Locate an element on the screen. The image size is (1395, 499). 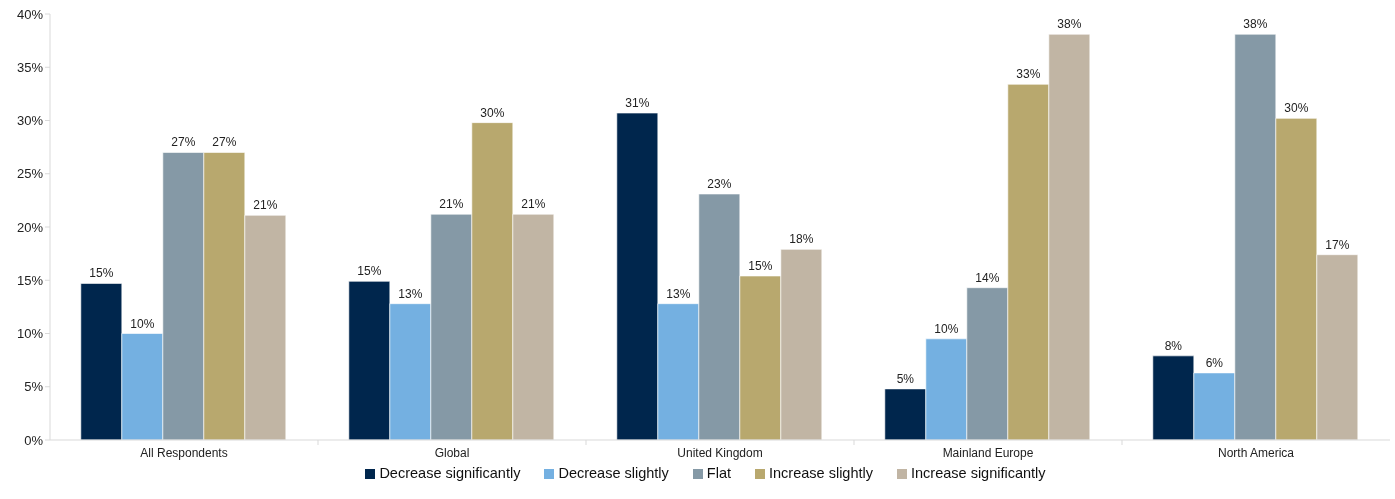
data-label: 14% is located at coordinates (987, 277).